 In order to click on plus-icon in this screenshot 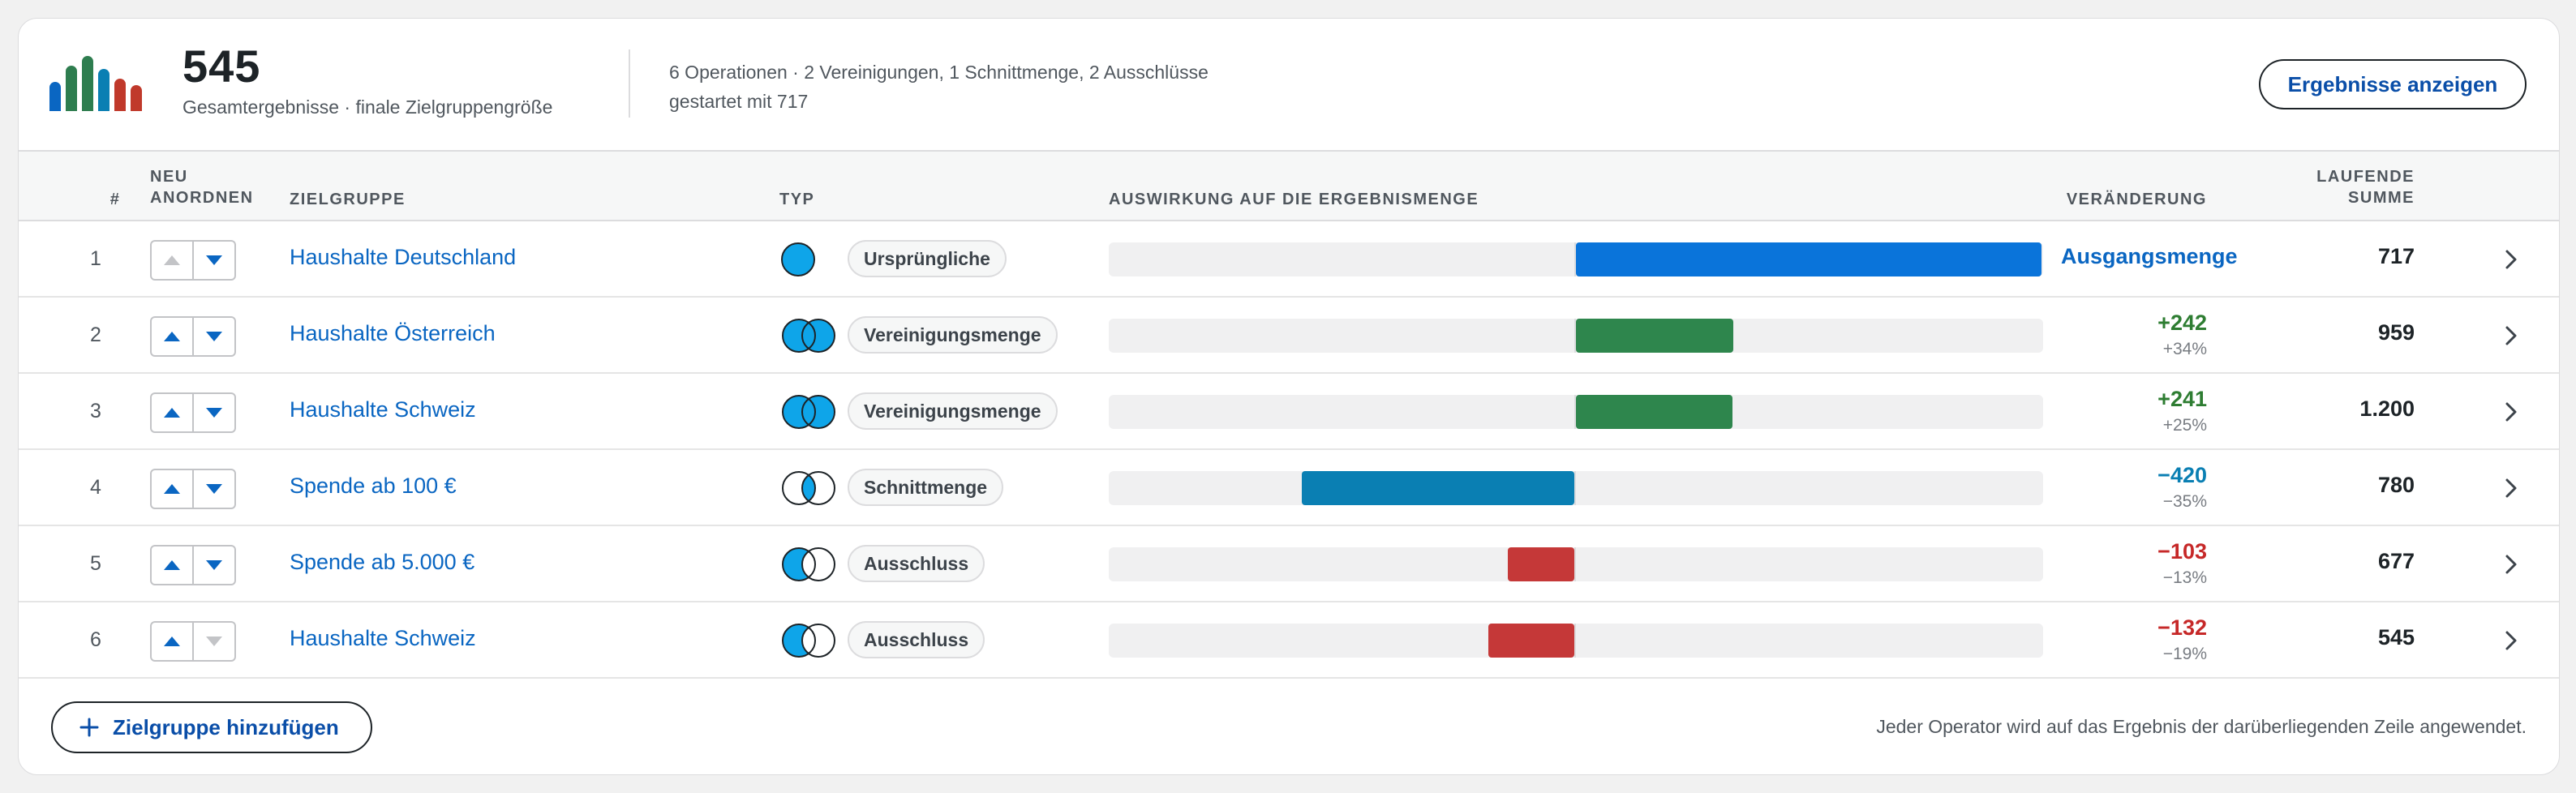, I will do `click(89, 727)`.